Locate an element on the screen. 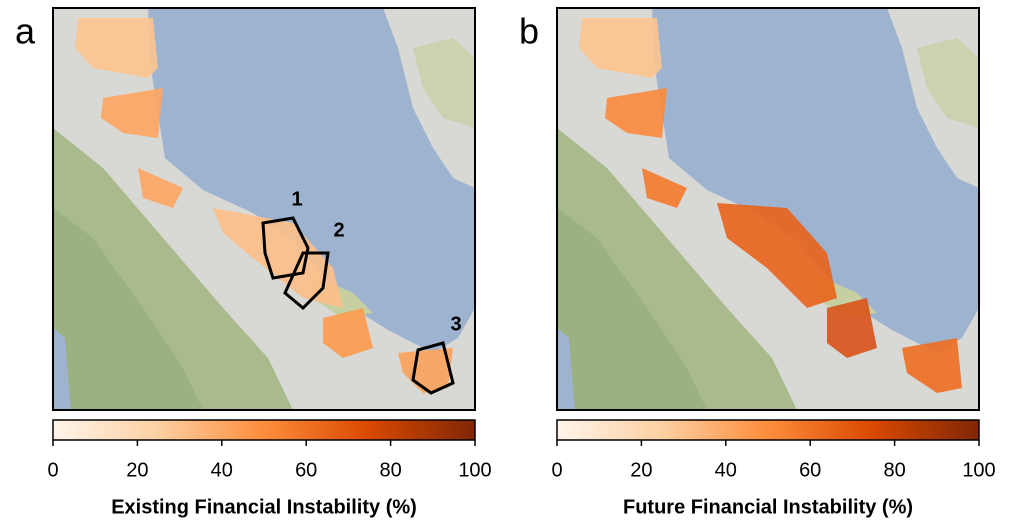 Image resolution: width=1016 pixels, height=528 pixels. panel-label: b is located at coordinates (529, 31).